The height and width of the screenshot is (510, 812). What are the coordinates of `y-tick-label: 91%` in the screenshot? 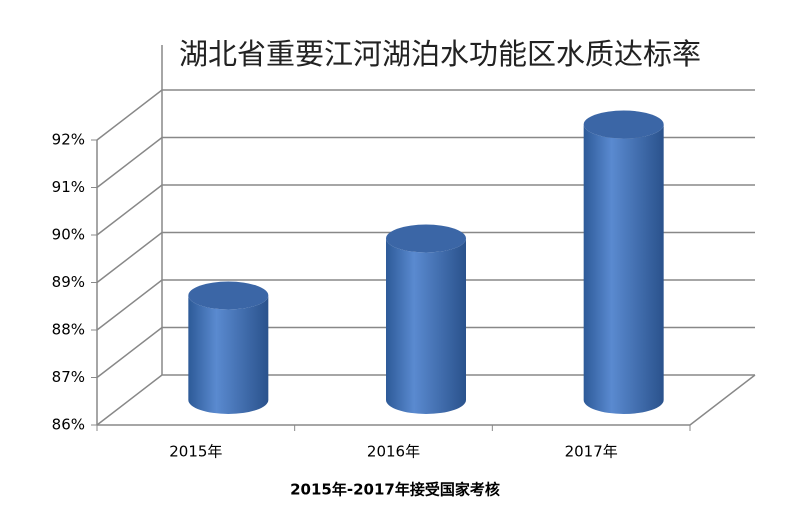 It's located at (68, 187).